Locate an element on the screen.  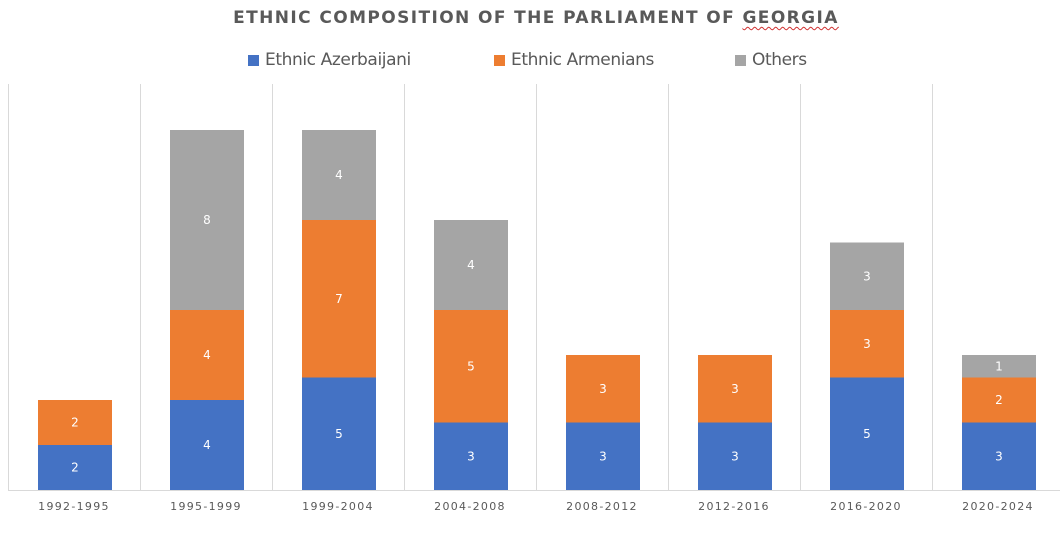
x-tick-label: 2008-2012 is located at coordinates (602, 506).